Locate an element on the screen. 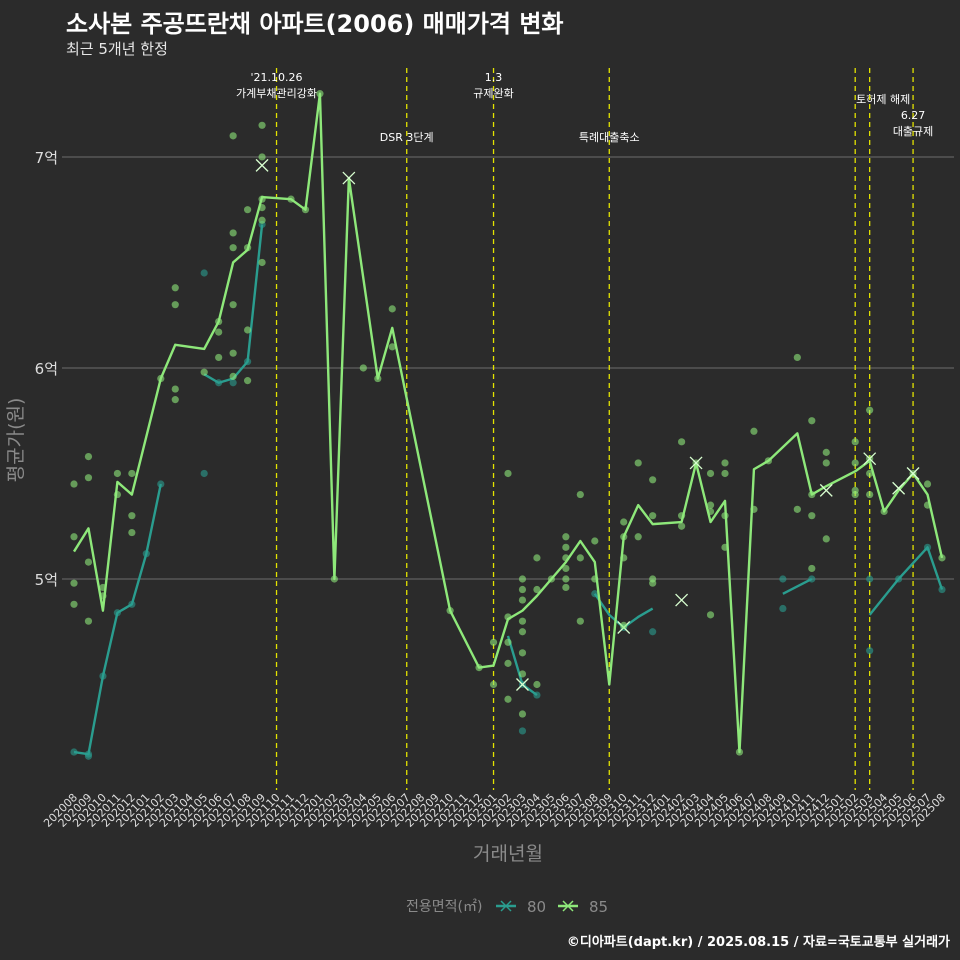  y-tick-label: 6억 is located at coordinates (46, 369).